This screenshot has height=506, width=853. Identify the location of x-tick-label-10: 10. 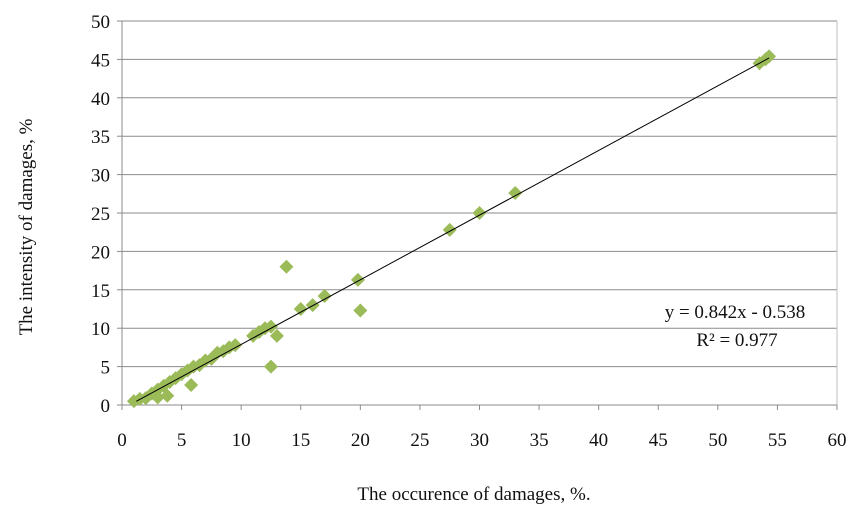
(241, 440).